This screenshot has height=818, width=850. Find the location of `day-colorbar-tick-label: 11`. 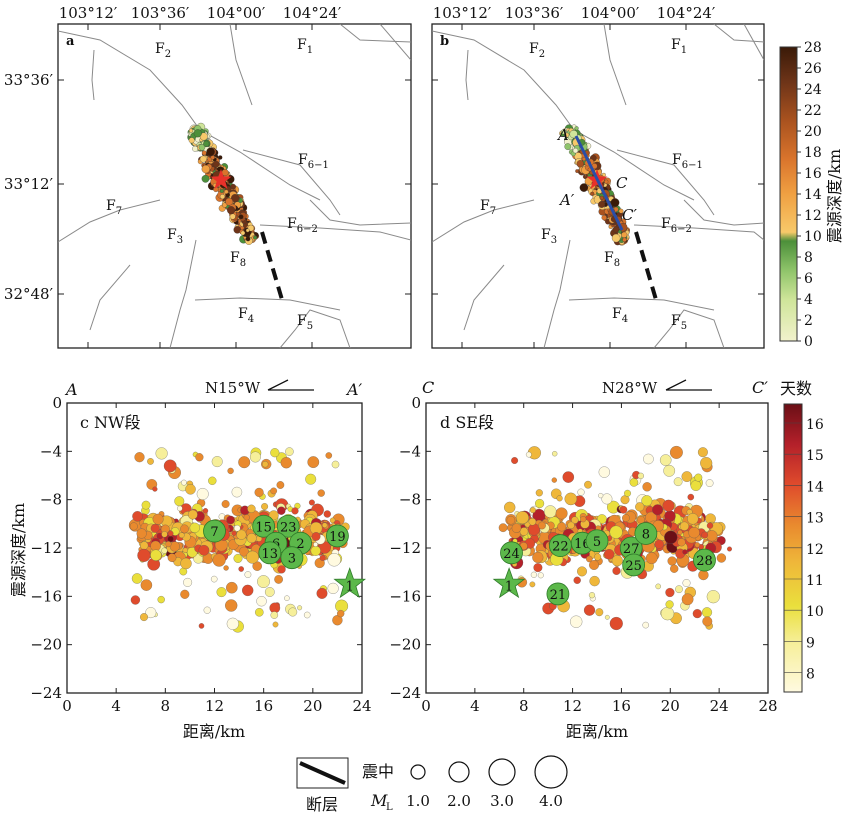

day-colorbar-tick-label: 11 is located at coordinates (815, 581).